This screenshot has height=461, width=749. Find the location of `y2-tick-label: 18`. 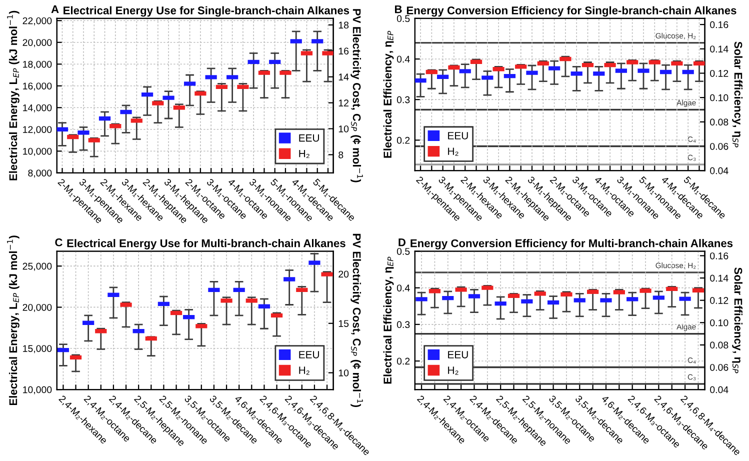

y2-tick-label: 18 is located at coordinates (343, 25).